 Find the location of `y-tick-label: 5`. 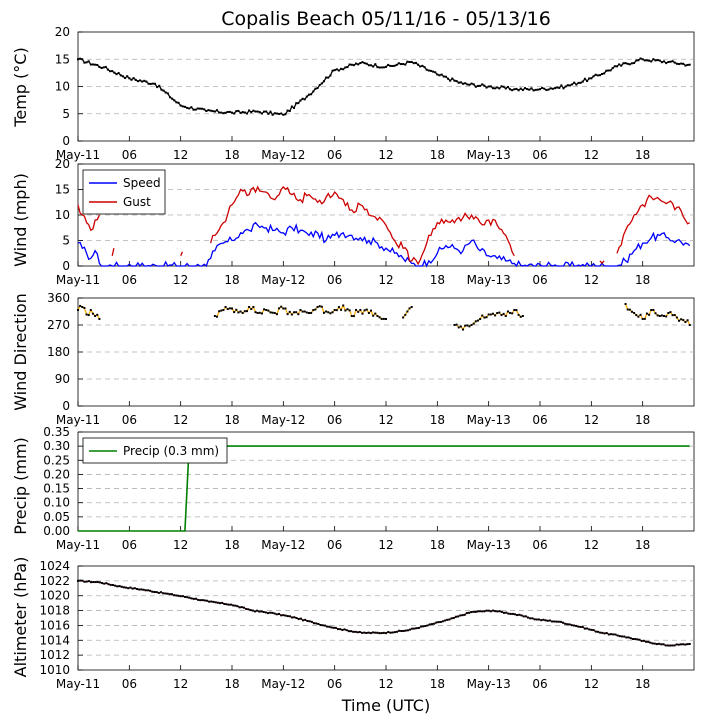

y-tick-label: 5 is located at coordinates (66, 114).